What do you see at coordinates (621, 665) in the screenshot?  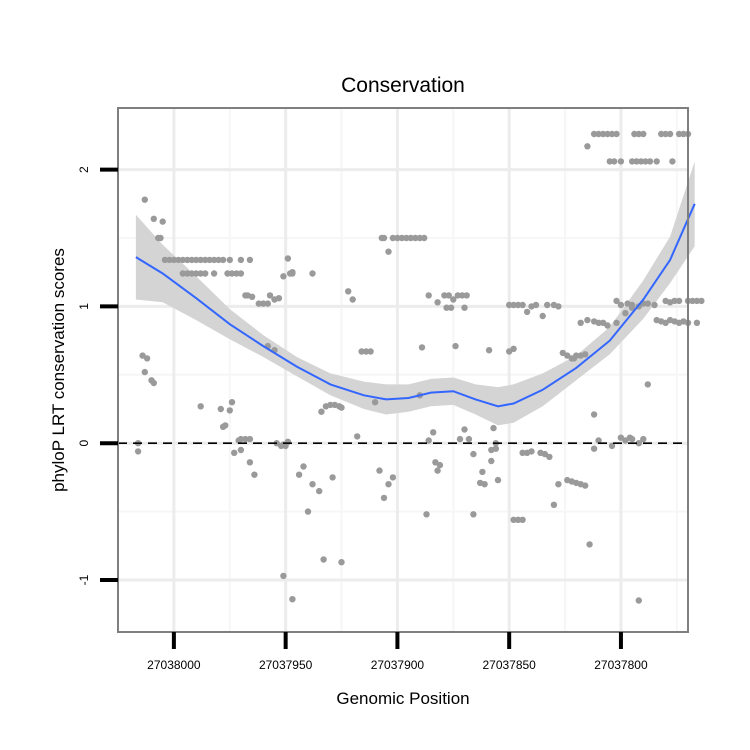 I see `x-tick-label: 27037800` at bounding box center [621, 665].